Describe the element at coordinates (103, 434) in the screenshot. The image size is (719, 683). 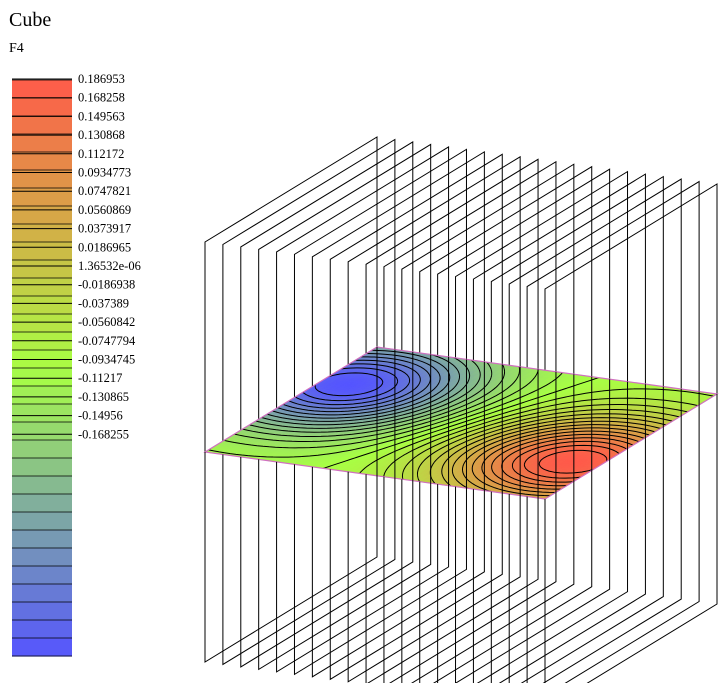
I see `legend-label: -0.168255` at that location.